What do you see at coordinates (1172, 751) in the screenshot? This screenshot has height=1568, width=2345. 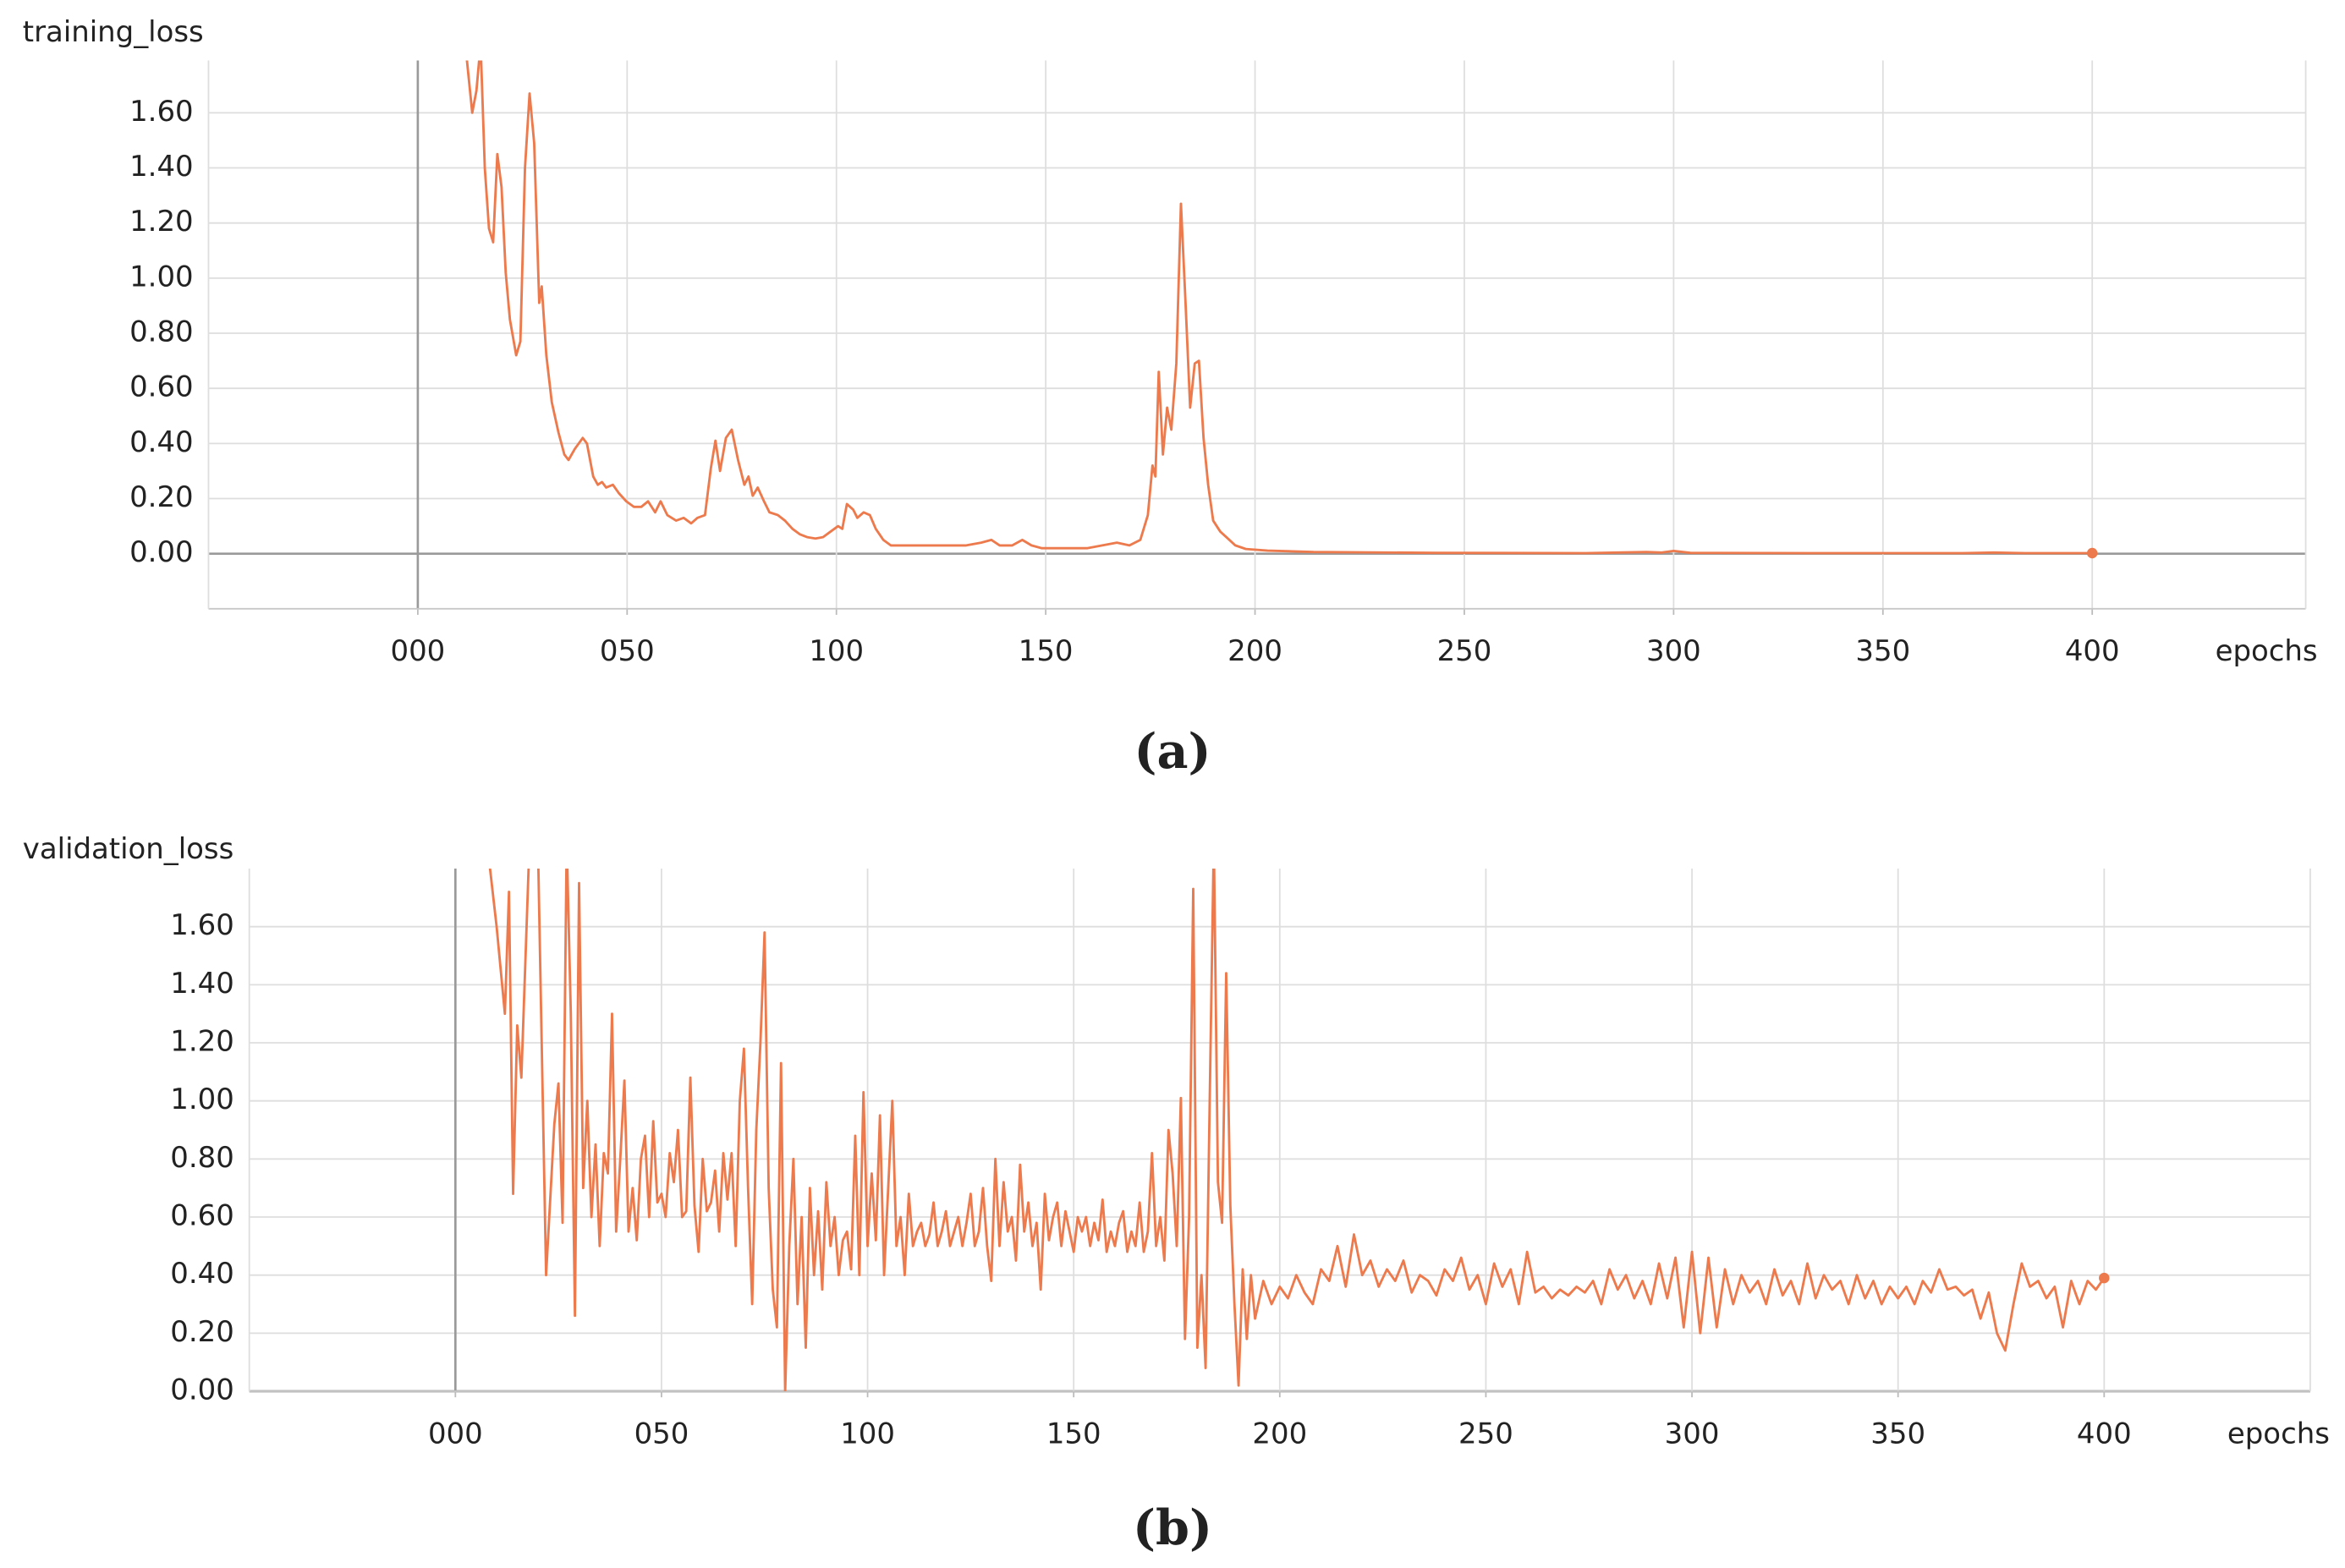 I see `caption: (a)` at bounding box center [1172, 751].